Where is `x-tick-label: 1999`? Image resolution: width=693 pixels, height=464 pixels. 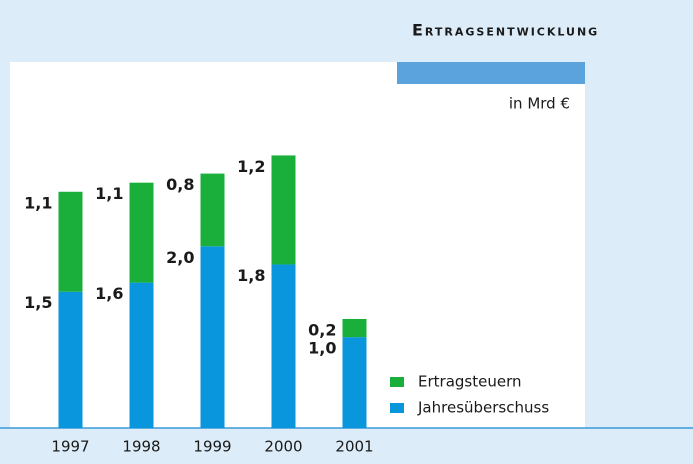
x-tick-label: 1999 is located at coordinates (212, 447).